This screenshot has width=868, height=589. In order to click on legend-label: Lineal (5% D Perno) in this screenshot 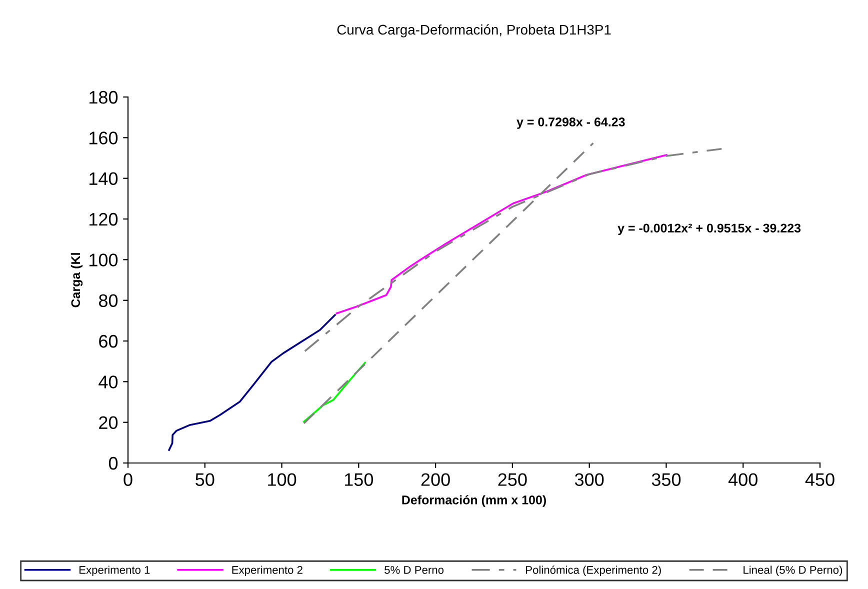, I will do `click(793, 571)`.